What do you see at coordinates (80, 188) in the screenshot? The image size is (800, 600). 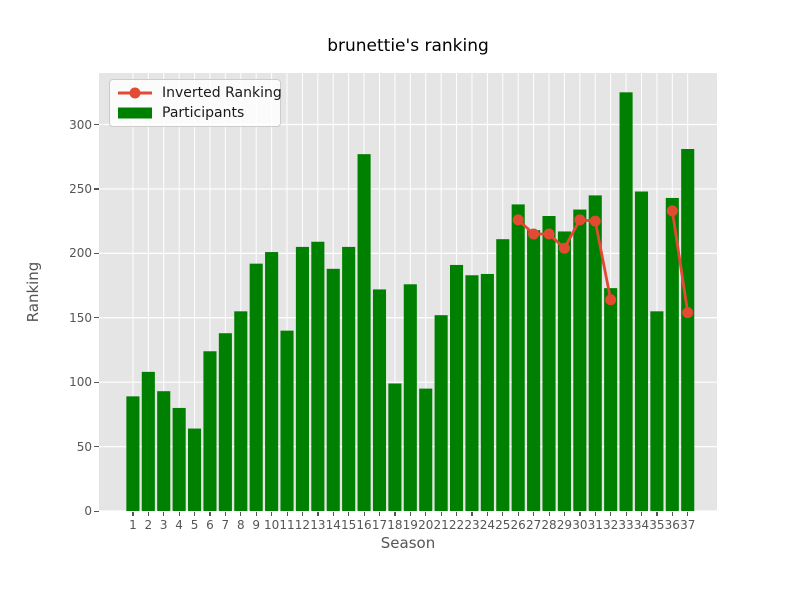 I see `y-tick-label: 250` at bounding box center [80, 188].